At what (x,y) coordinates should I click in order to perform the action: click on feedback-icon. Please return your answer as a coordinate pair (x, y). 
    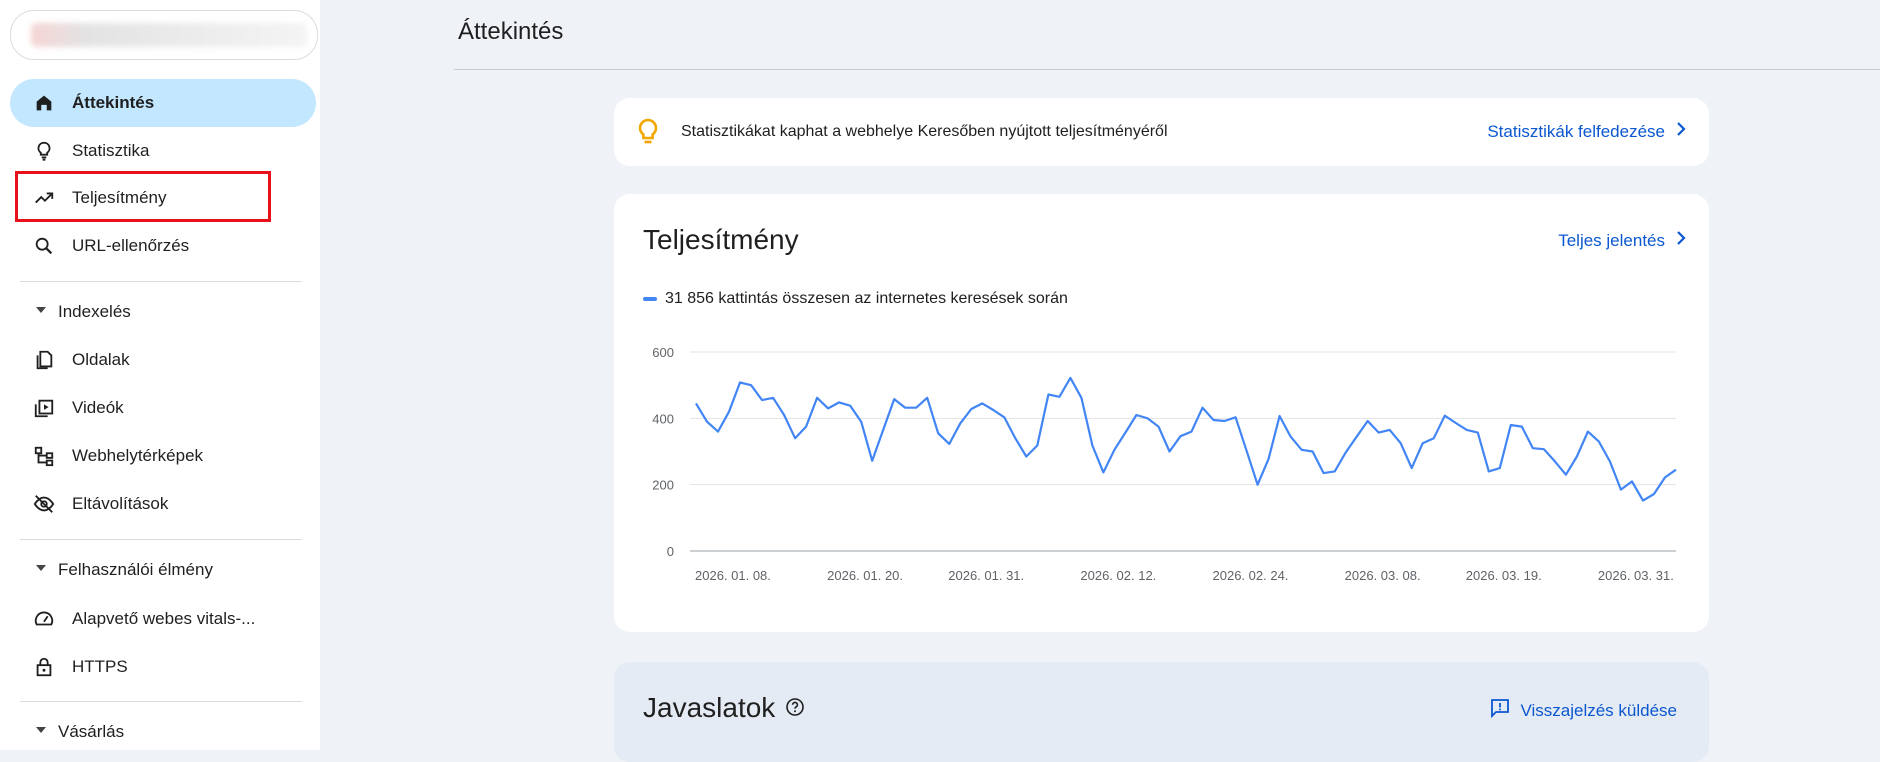
    Looking at the image, I should click on (1500, 710).